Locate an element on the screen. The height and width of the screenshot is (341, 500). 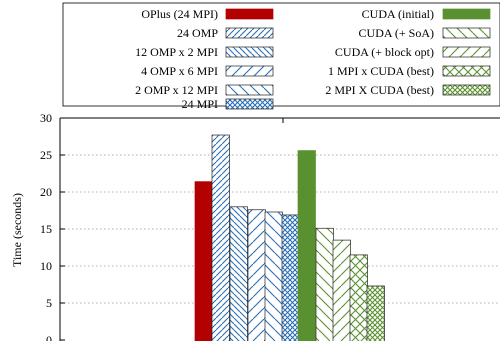
bar-24-omp is located at coordinates (220, 237).